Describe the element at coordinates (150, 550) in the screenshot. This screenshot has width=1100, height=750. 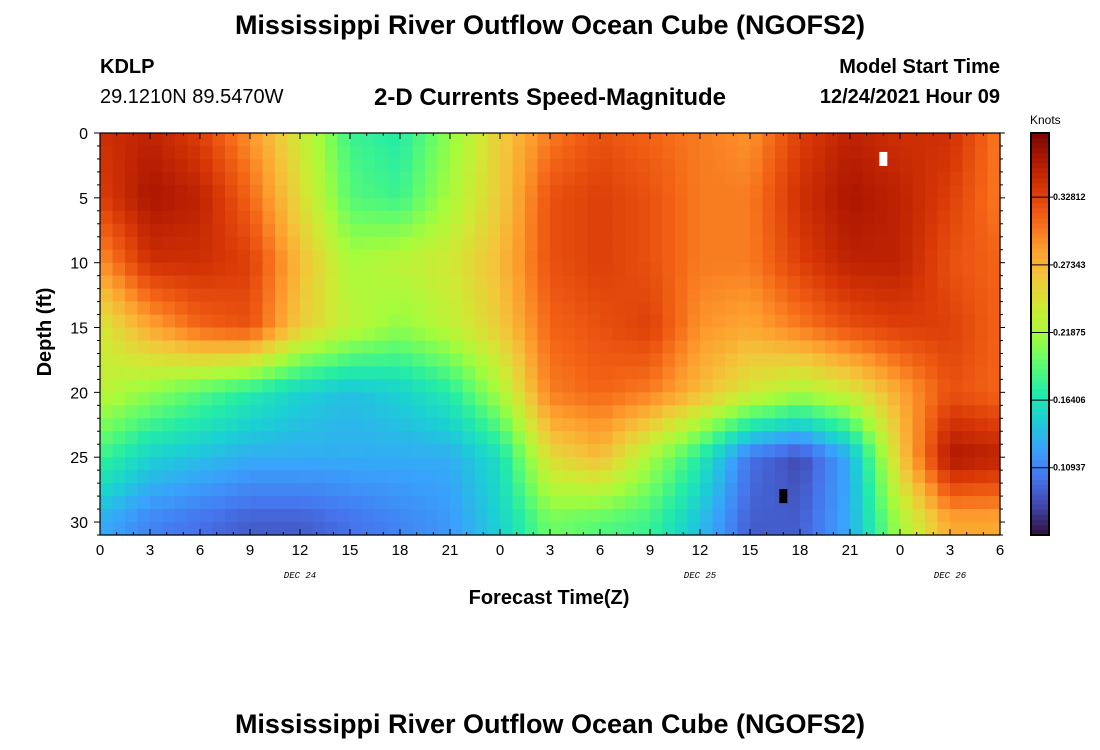
I see `x-tick-label: 3` at that location.